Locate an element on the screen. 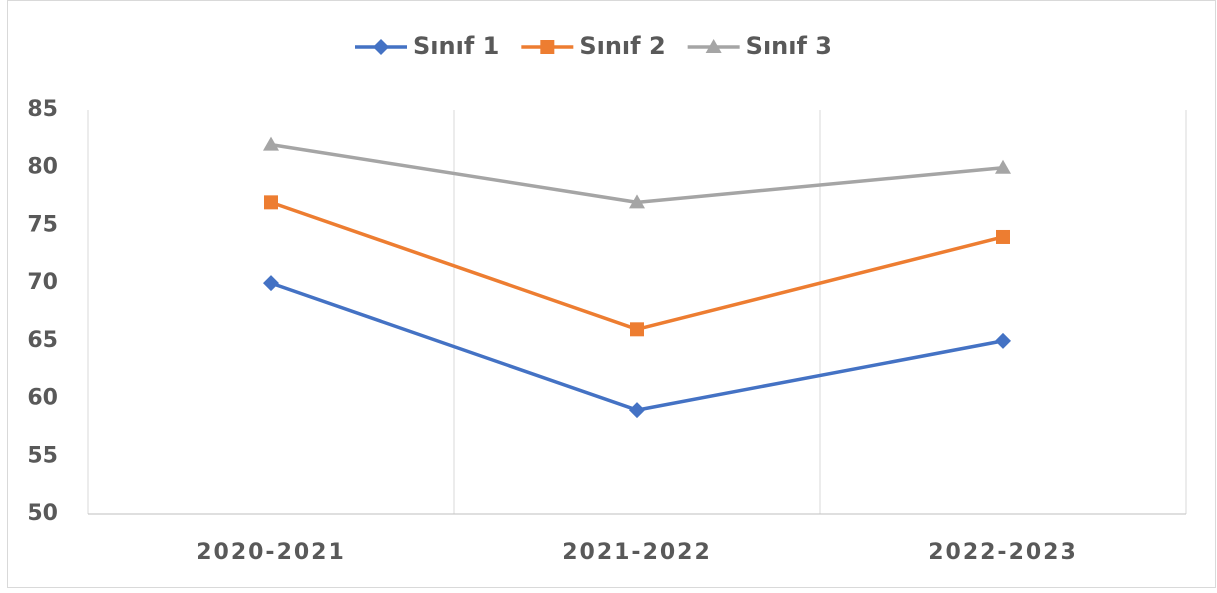 The width and height of the screenshot is (1217, 593). y-tick-label: 50 is located at coordinates (42, 513).